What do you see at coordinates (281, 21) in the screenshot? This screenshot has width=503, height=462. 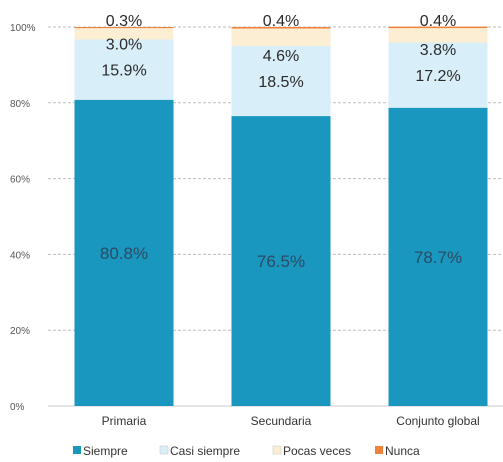 I see `data-label-nunca-1: 0.4%` at bounding box center [281, 21].